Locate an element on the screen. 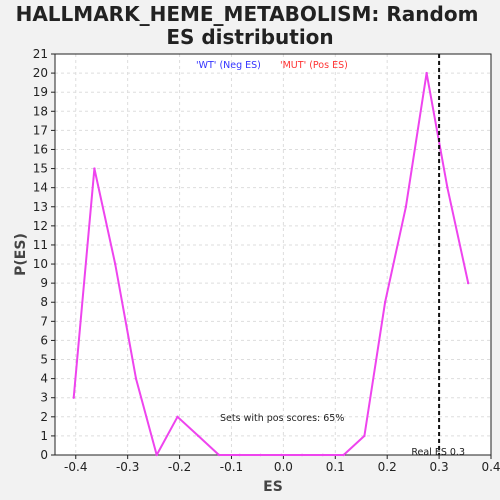 The width and height of the screenshot is (500, 500). legend-entry-mut: 'MUT' (Pos ES) is located at coordinates (314, 65).